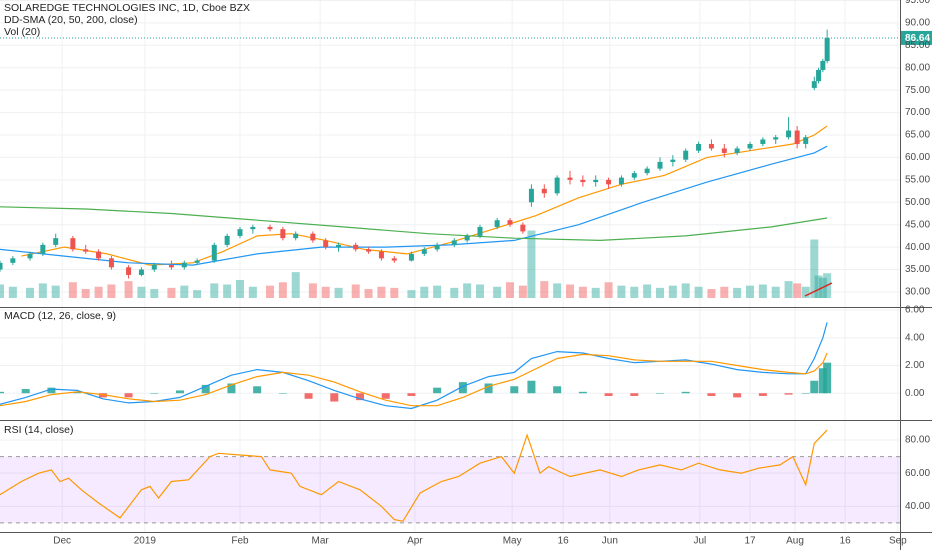  What do you see at coordinates (415, 541) in the screenshot?
I see `x-tick-label: Apr` at bounding box center [415, 541].